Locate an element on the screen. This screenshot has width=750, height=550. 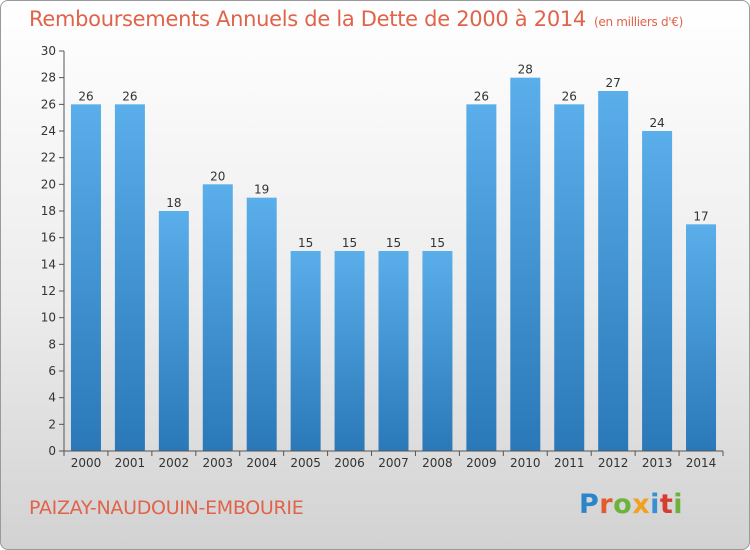
x-tick-label-2013: 2013 is located at coordinates (657, 463).